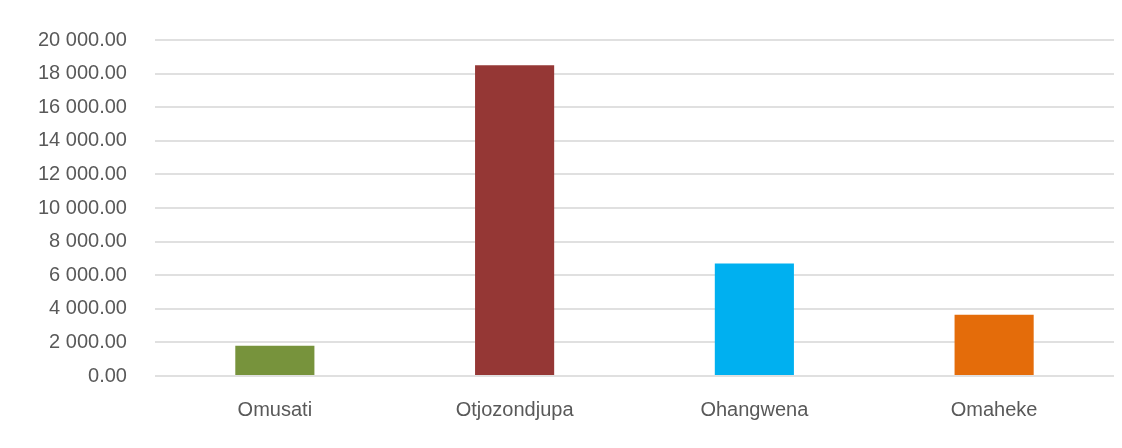 The width and height of the screenshot is (1122, 448). What do you see at coordinates (88, 340) in the screenshot?
I see `y-tick-label: 2 000.00` at bounding box center [88, 340].